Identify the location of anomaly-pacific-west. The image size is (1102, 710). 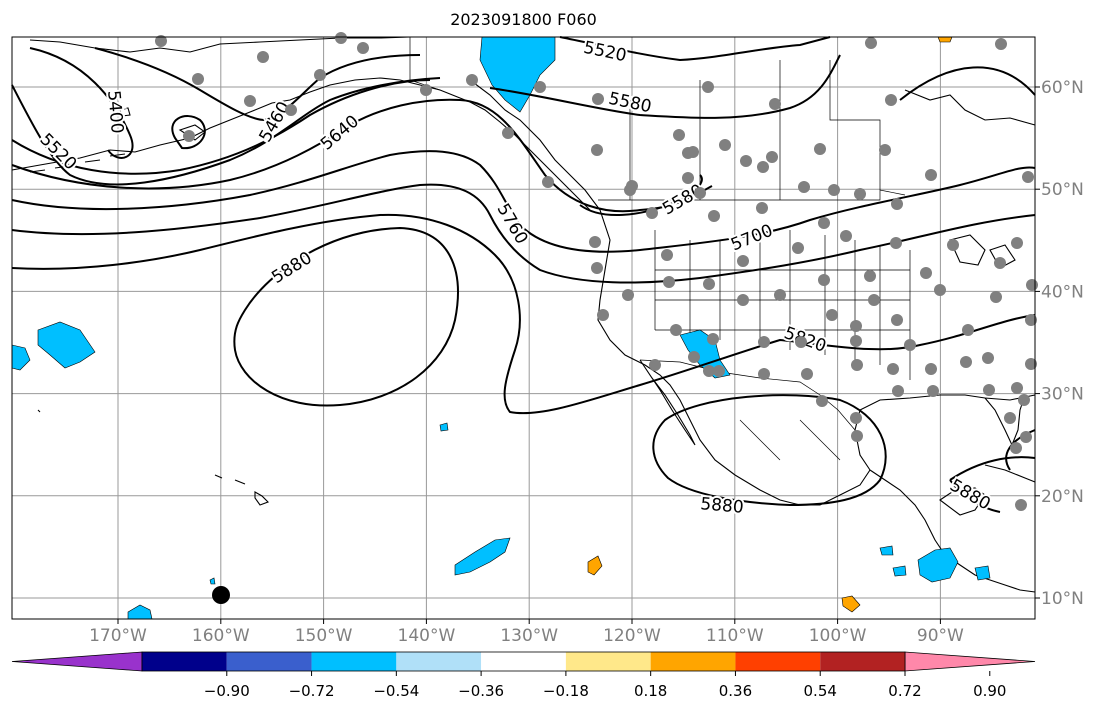
(66, 345).